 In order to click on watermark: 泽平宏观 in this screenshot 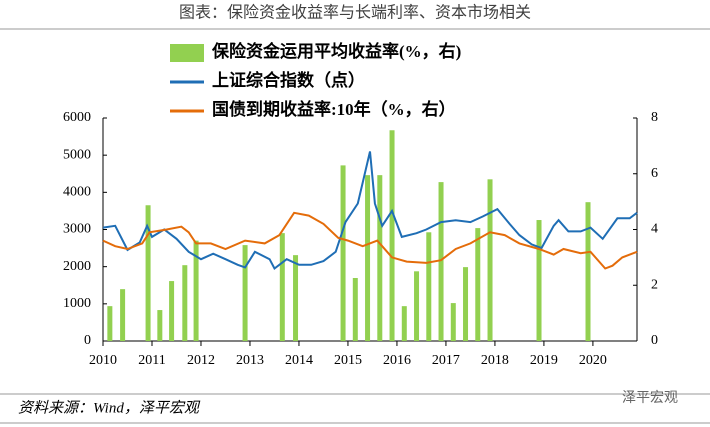, I will do `click(650, 398)`.